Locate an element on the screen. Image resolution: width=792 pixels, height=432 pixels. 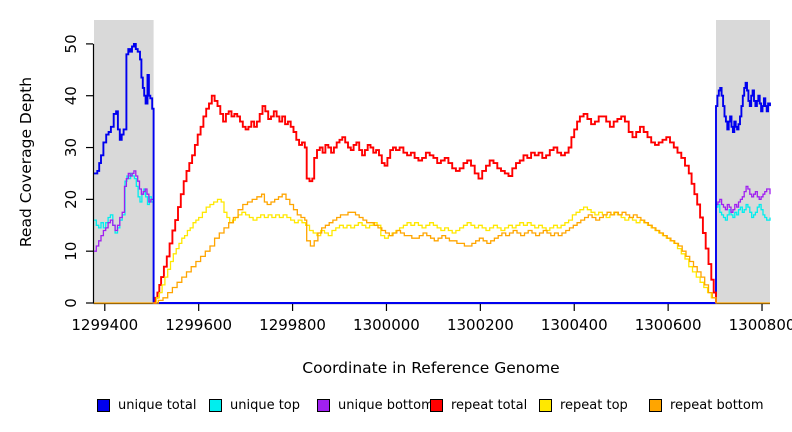
x-tick-label: 1299600 is located at coordinates (198, 325).